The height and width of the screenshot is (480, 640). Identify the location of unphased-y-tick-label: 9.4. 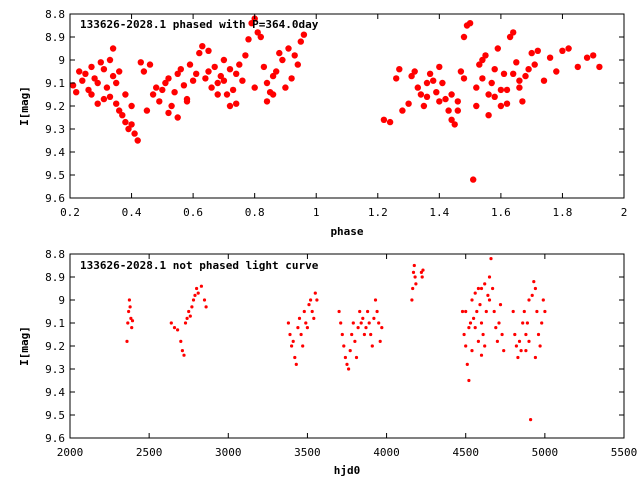
(55, 392).